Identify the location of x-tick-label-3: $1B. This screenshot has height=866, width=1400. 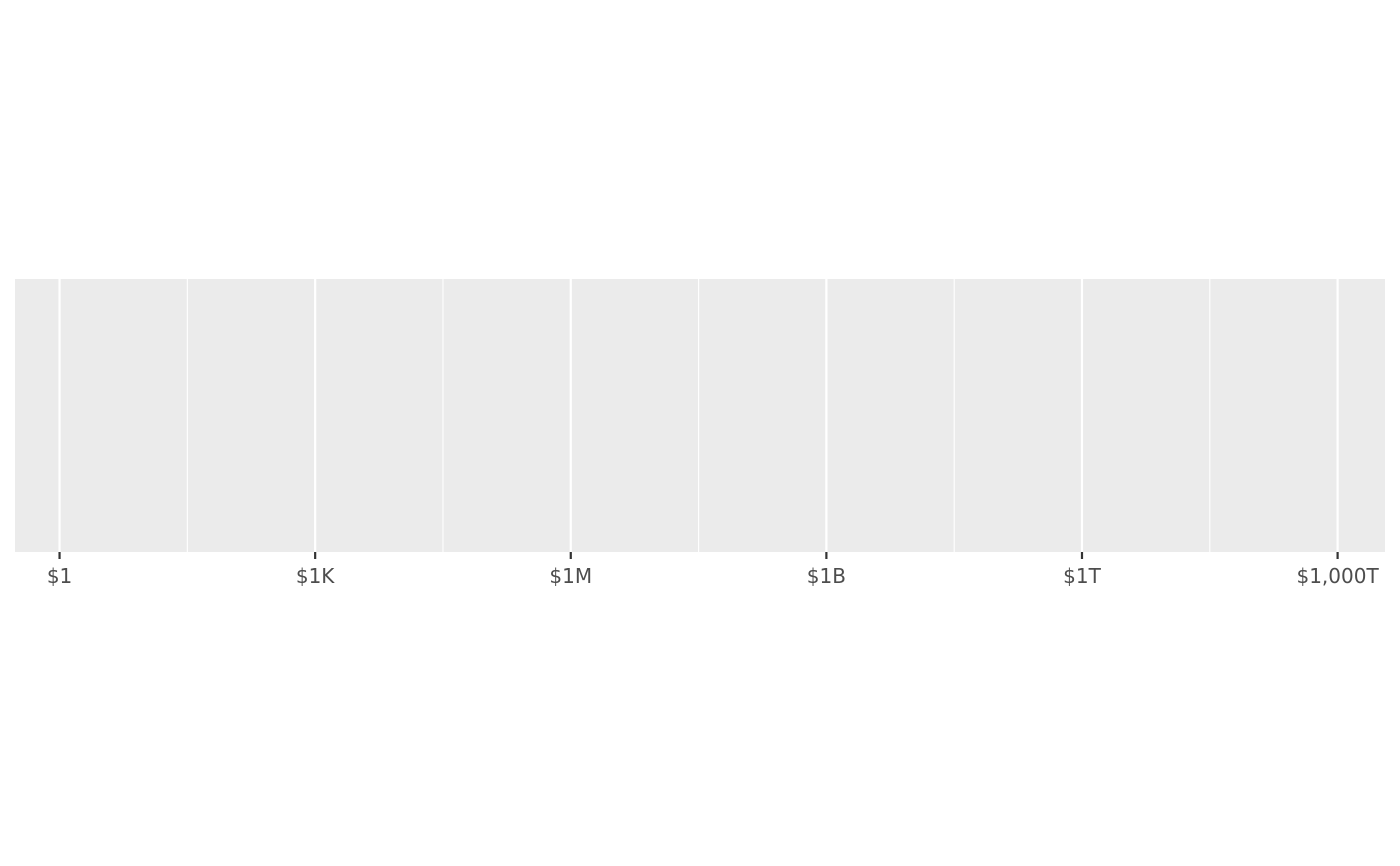
(826, 576).